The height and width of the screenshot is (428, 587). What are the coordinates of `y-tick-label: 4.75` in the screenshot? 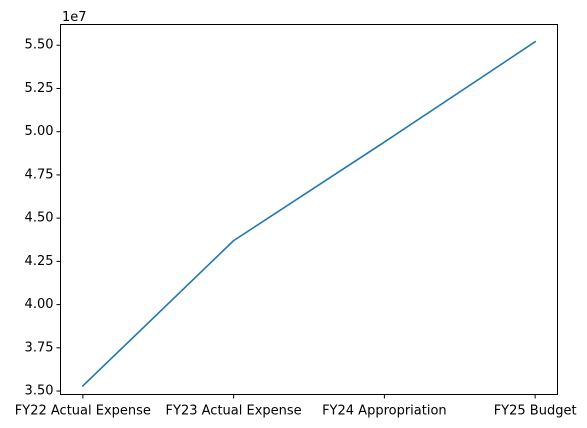 It's located at (39, 174).